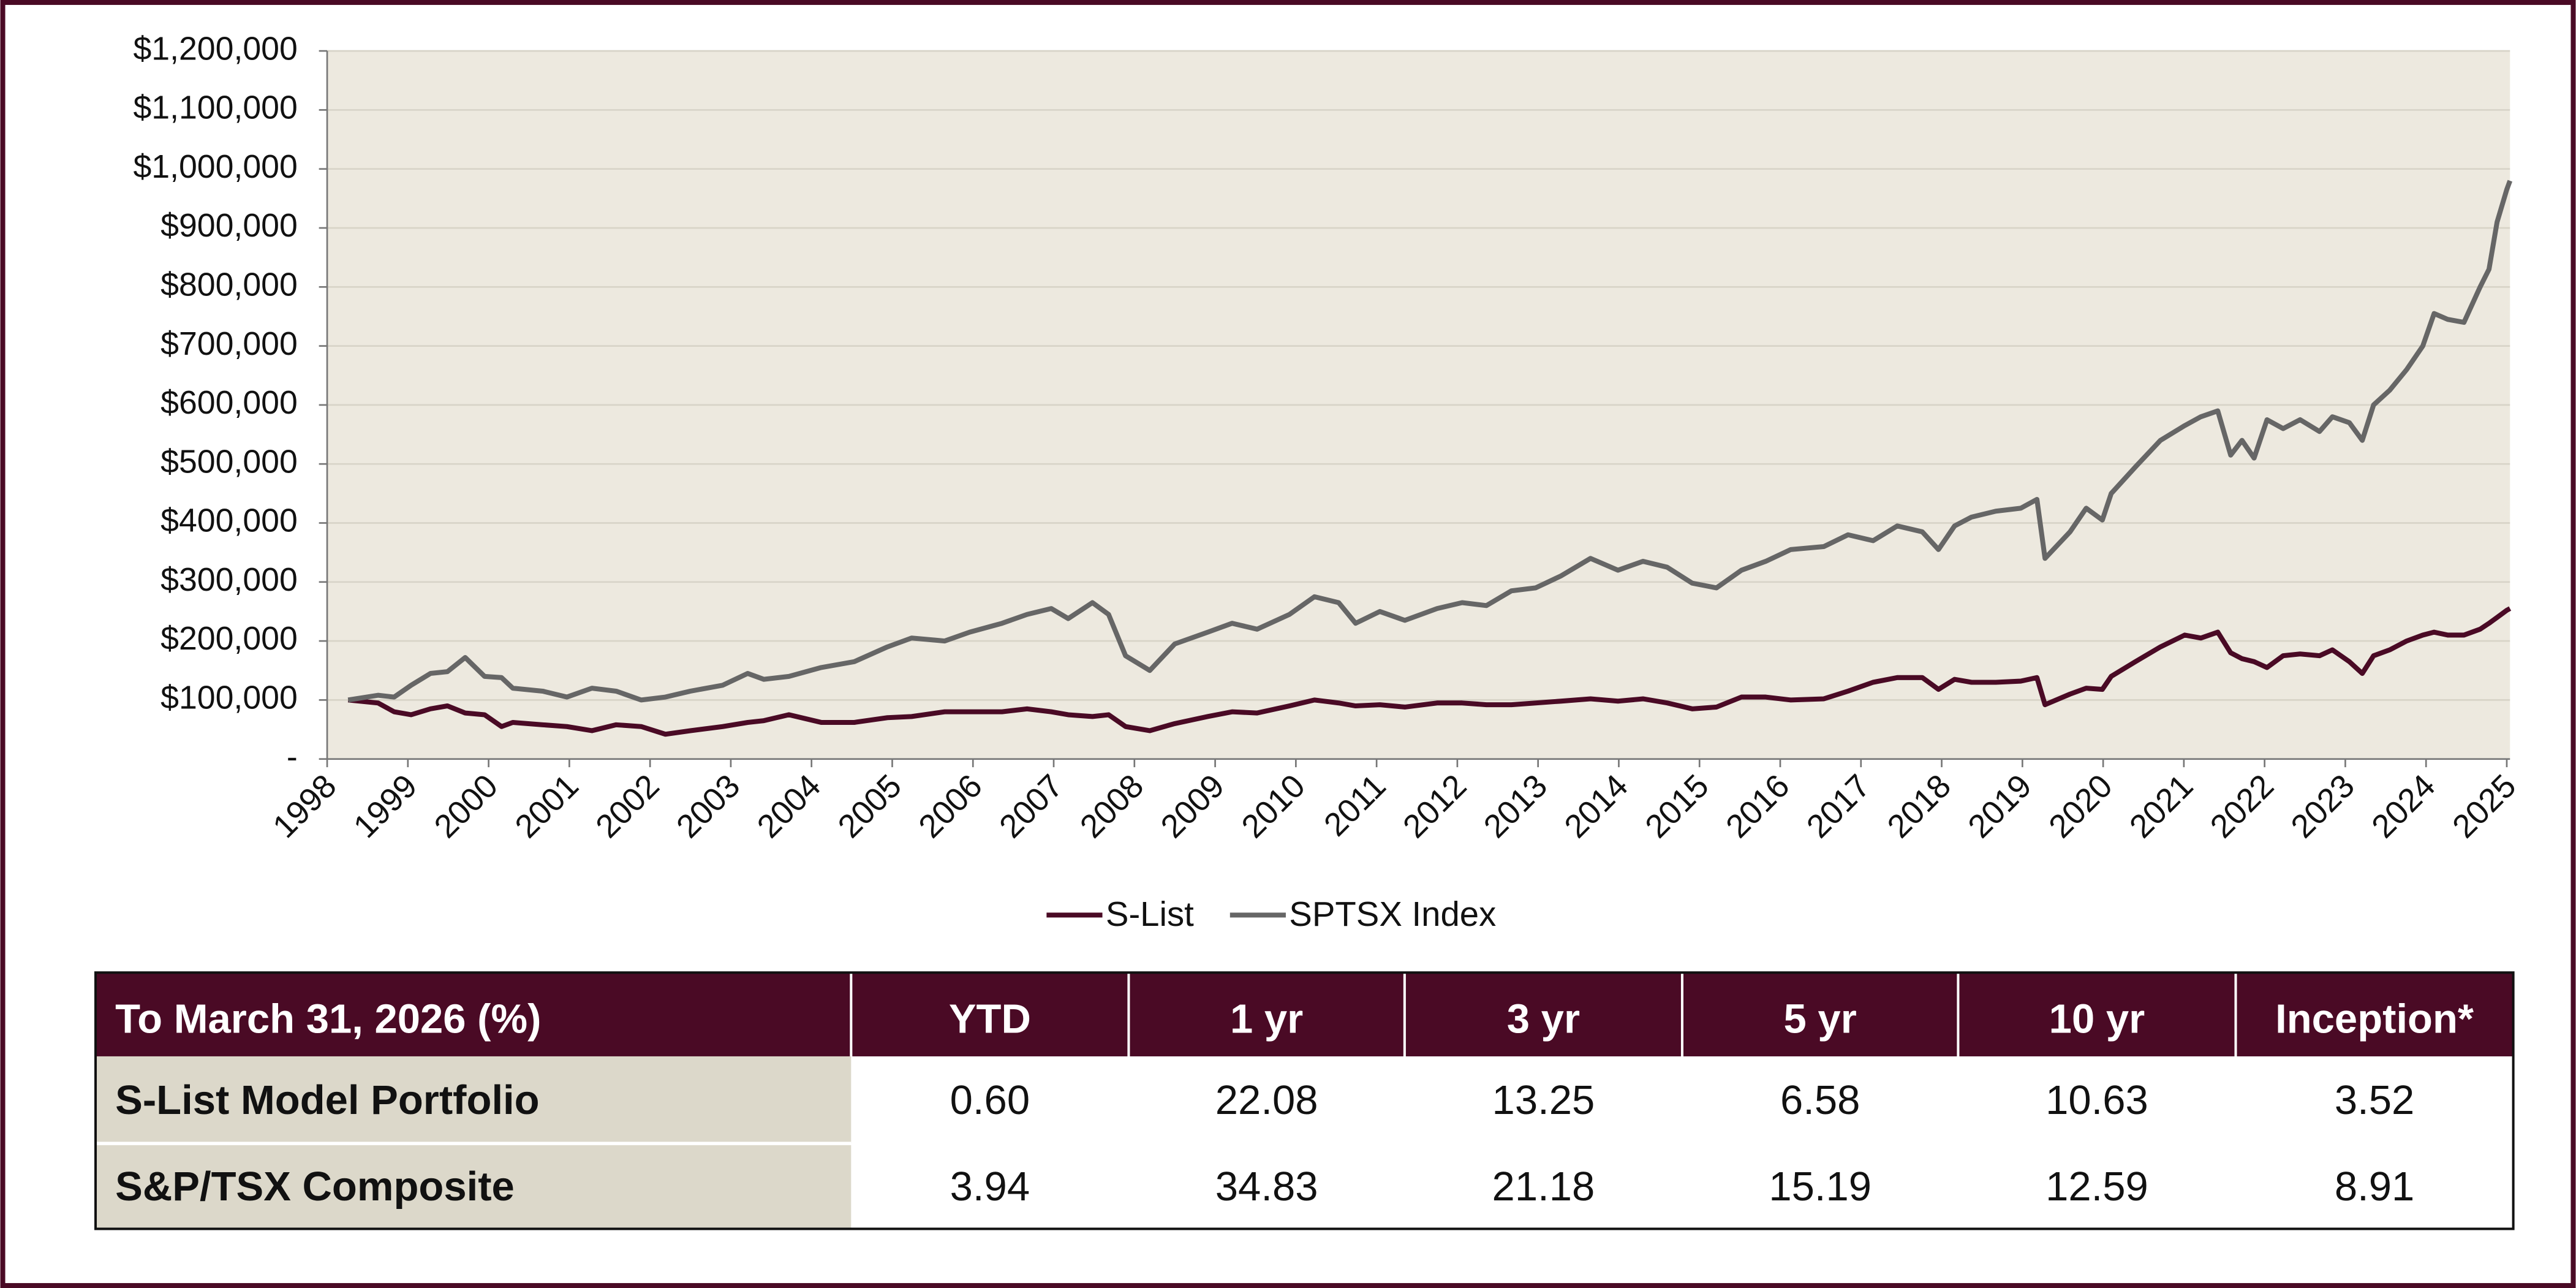 The height and width of the screenshot is (1288, 2576). Describe the element at coordinates (1543, 1187) in the screenshot. I see `table-cell: 21.18` at that location.